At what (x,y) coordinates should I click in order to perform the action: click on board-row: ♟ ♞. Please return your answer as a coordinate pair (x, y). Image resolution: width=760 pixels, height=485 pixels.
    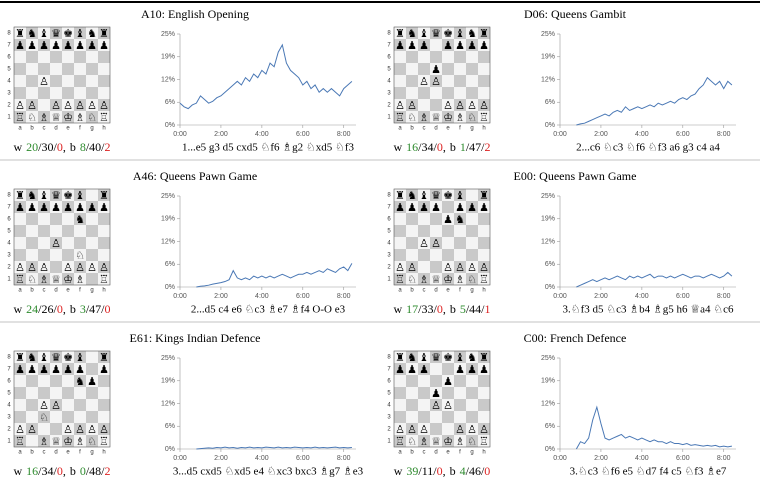
    Looking at the image, I should click on (454, 219).